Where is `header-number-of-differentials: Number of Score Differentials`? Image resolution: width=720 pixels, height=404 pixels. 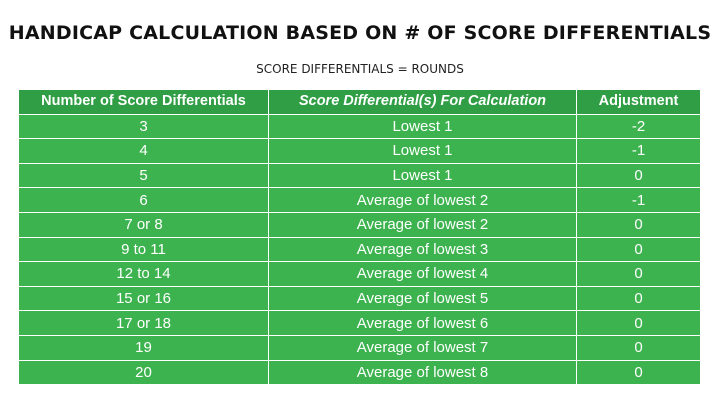 header-number-of-differentials: Number of Score Differentials is located at coordinates (143, 102).